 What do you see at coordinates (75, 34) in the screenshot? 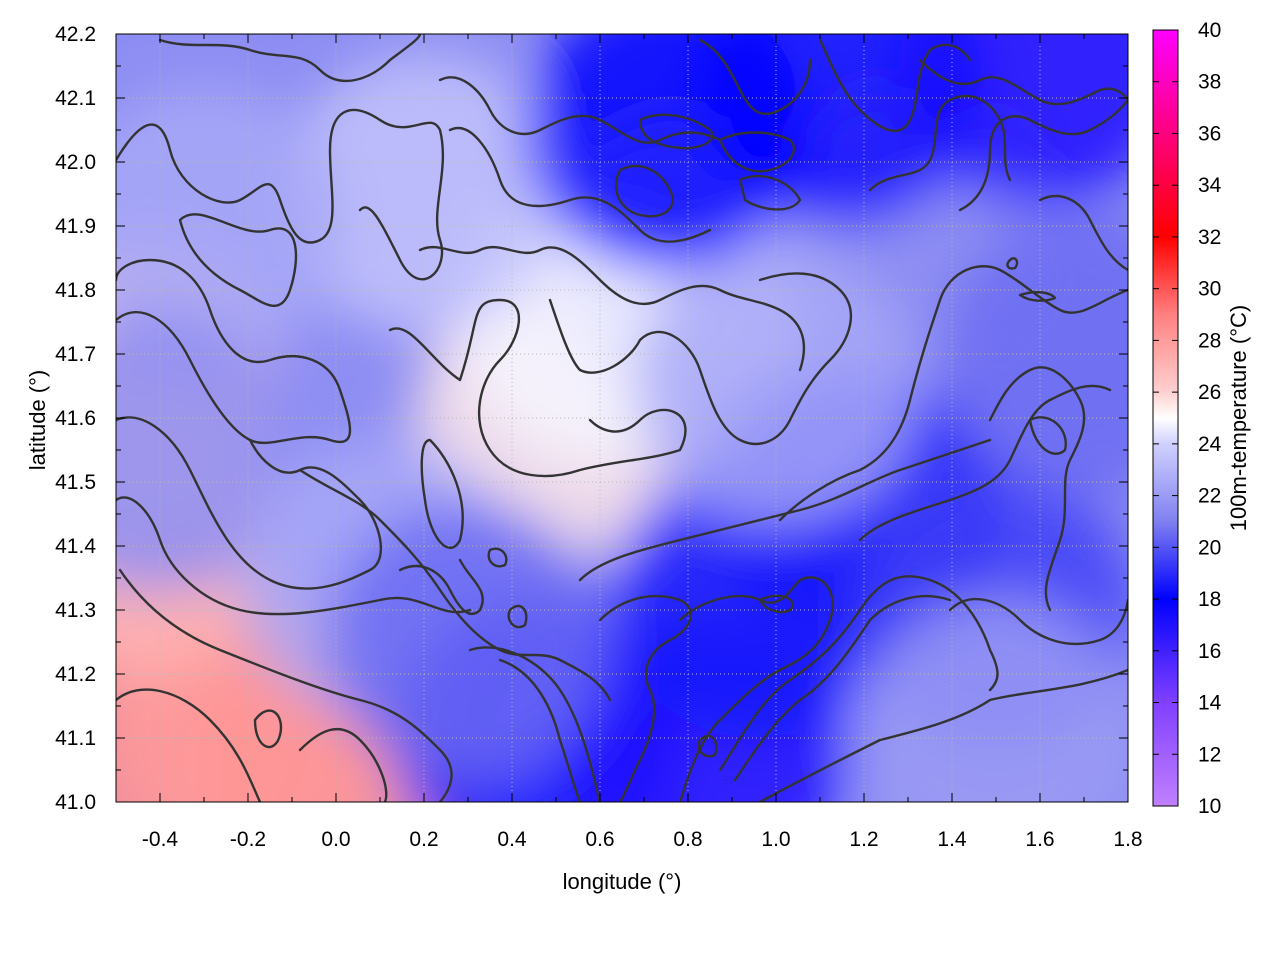
I see `y-tick-label: 42.2` at bounding box center [75, 34].